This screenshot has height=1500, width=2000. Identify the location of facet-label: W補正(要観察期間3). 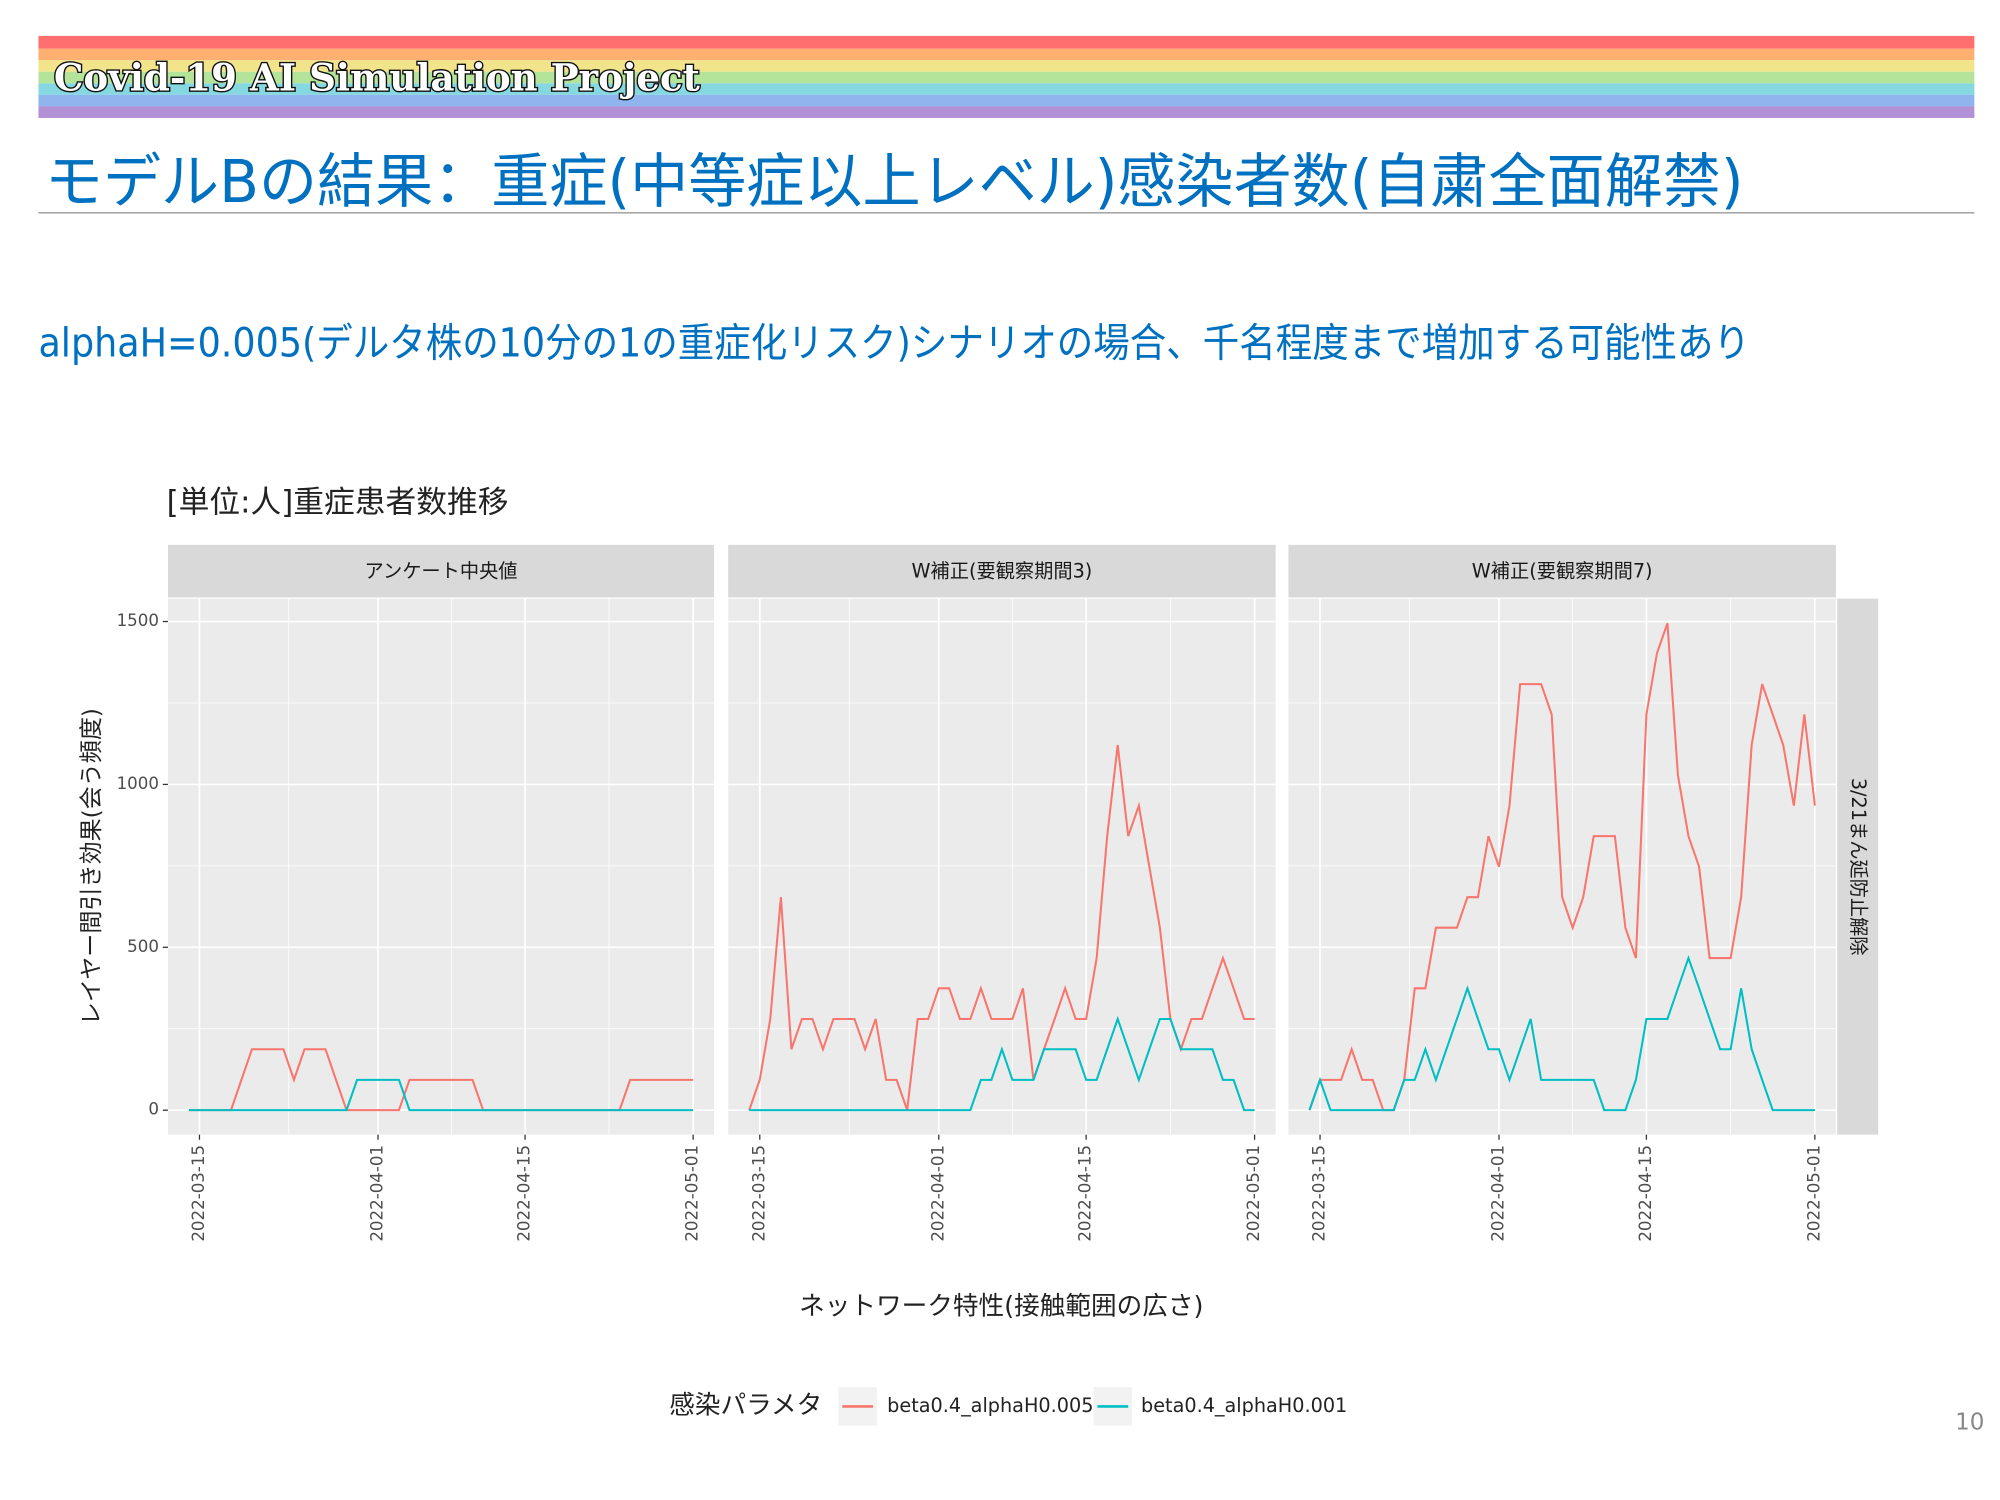
(1002, 570).